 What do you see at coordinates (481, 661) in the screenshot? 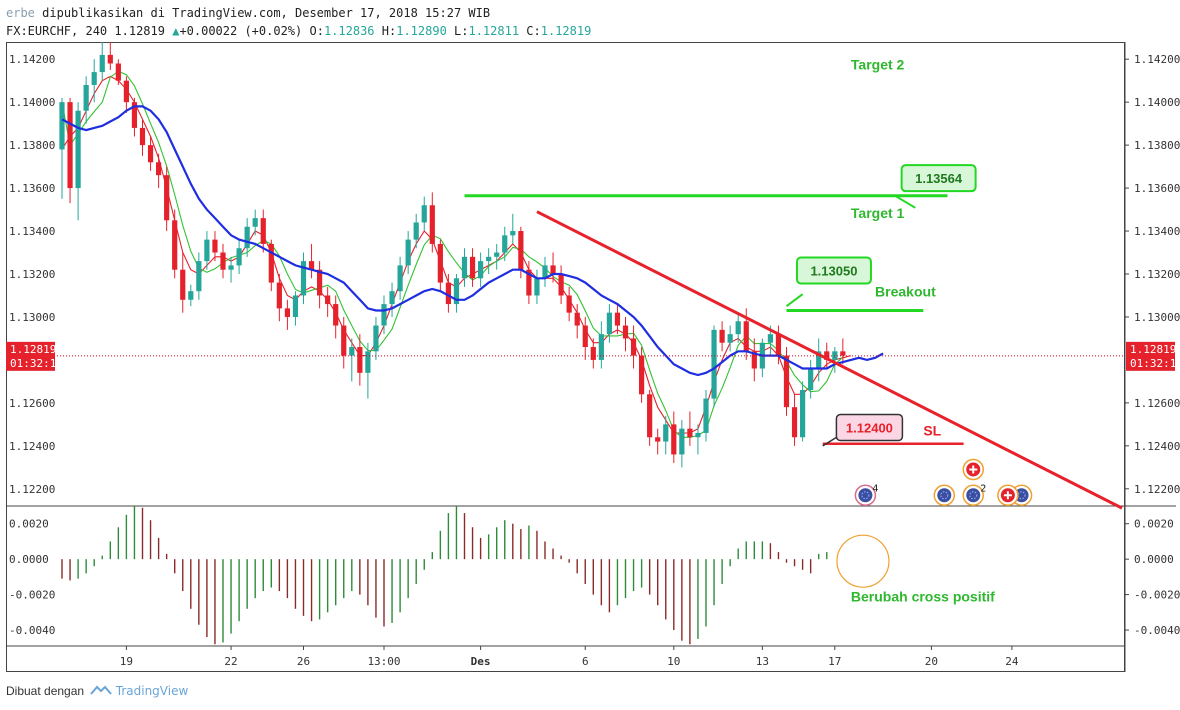
I see `x-tick-label: Des` at bounding box center [481, 661].